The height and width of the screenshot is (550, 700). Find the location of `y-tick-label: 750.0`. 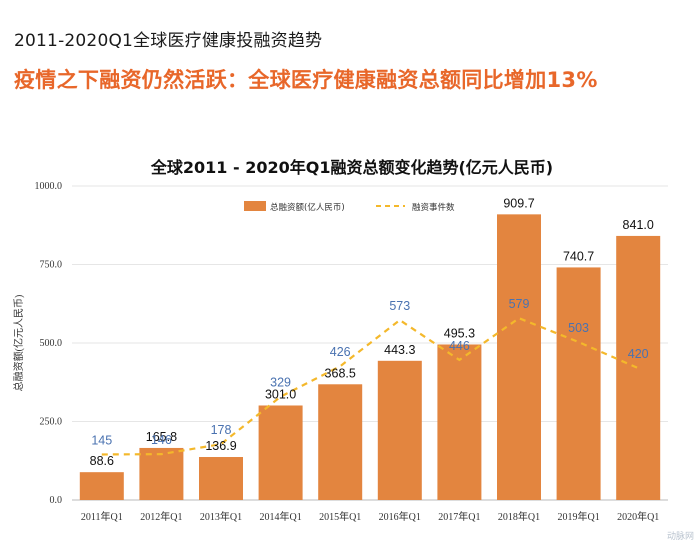

y-tick-label: 750.0 is located at coordinates (51, 265).